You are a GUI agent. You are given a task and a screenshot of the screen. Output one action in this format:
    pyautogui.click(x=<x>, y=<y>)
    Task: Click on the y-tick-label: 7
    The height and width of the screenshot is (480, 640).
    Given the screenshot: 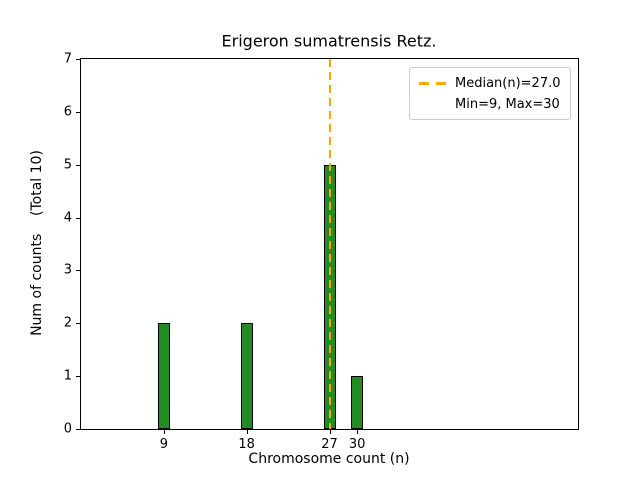 What is the action you would take?
    pyautogui.click(x=67, y=59)
    